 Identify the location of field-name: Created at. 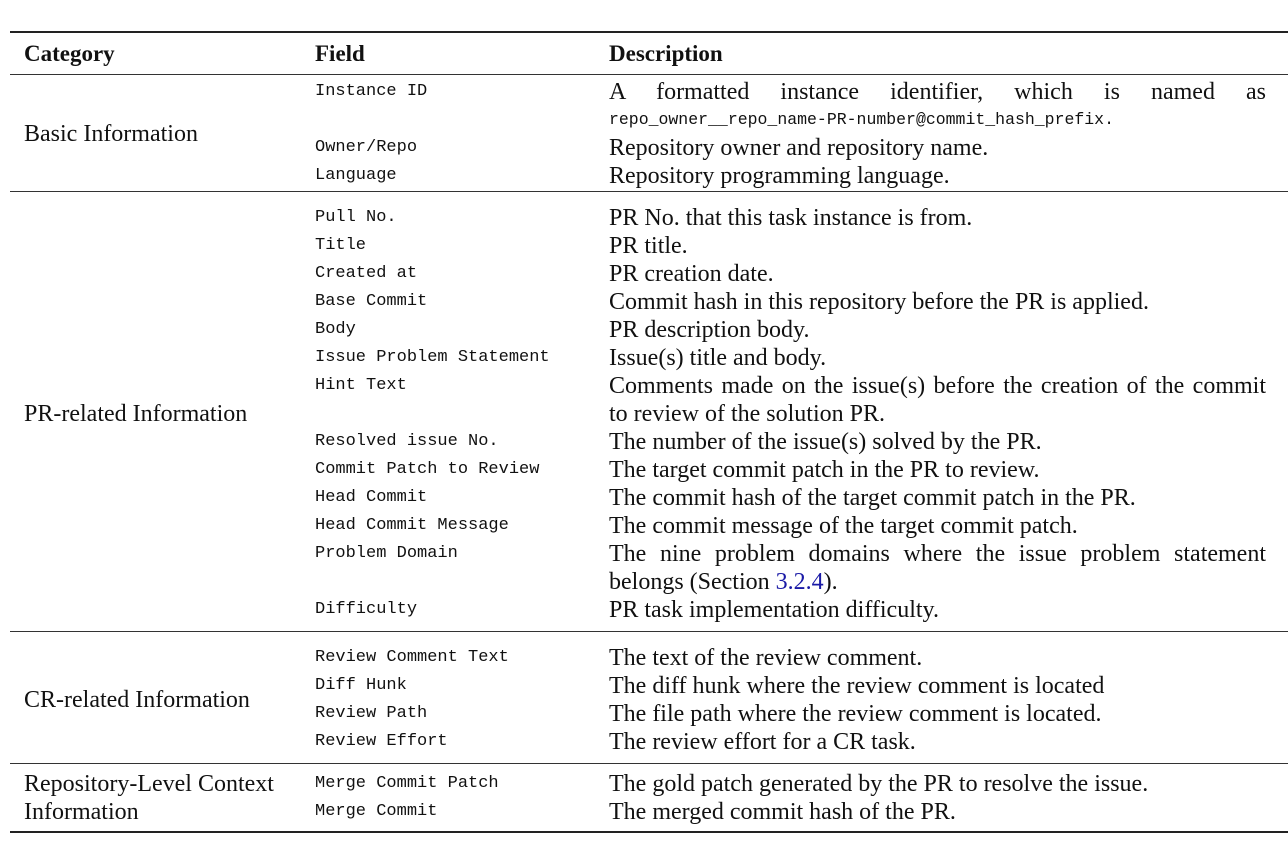
(366, 273).